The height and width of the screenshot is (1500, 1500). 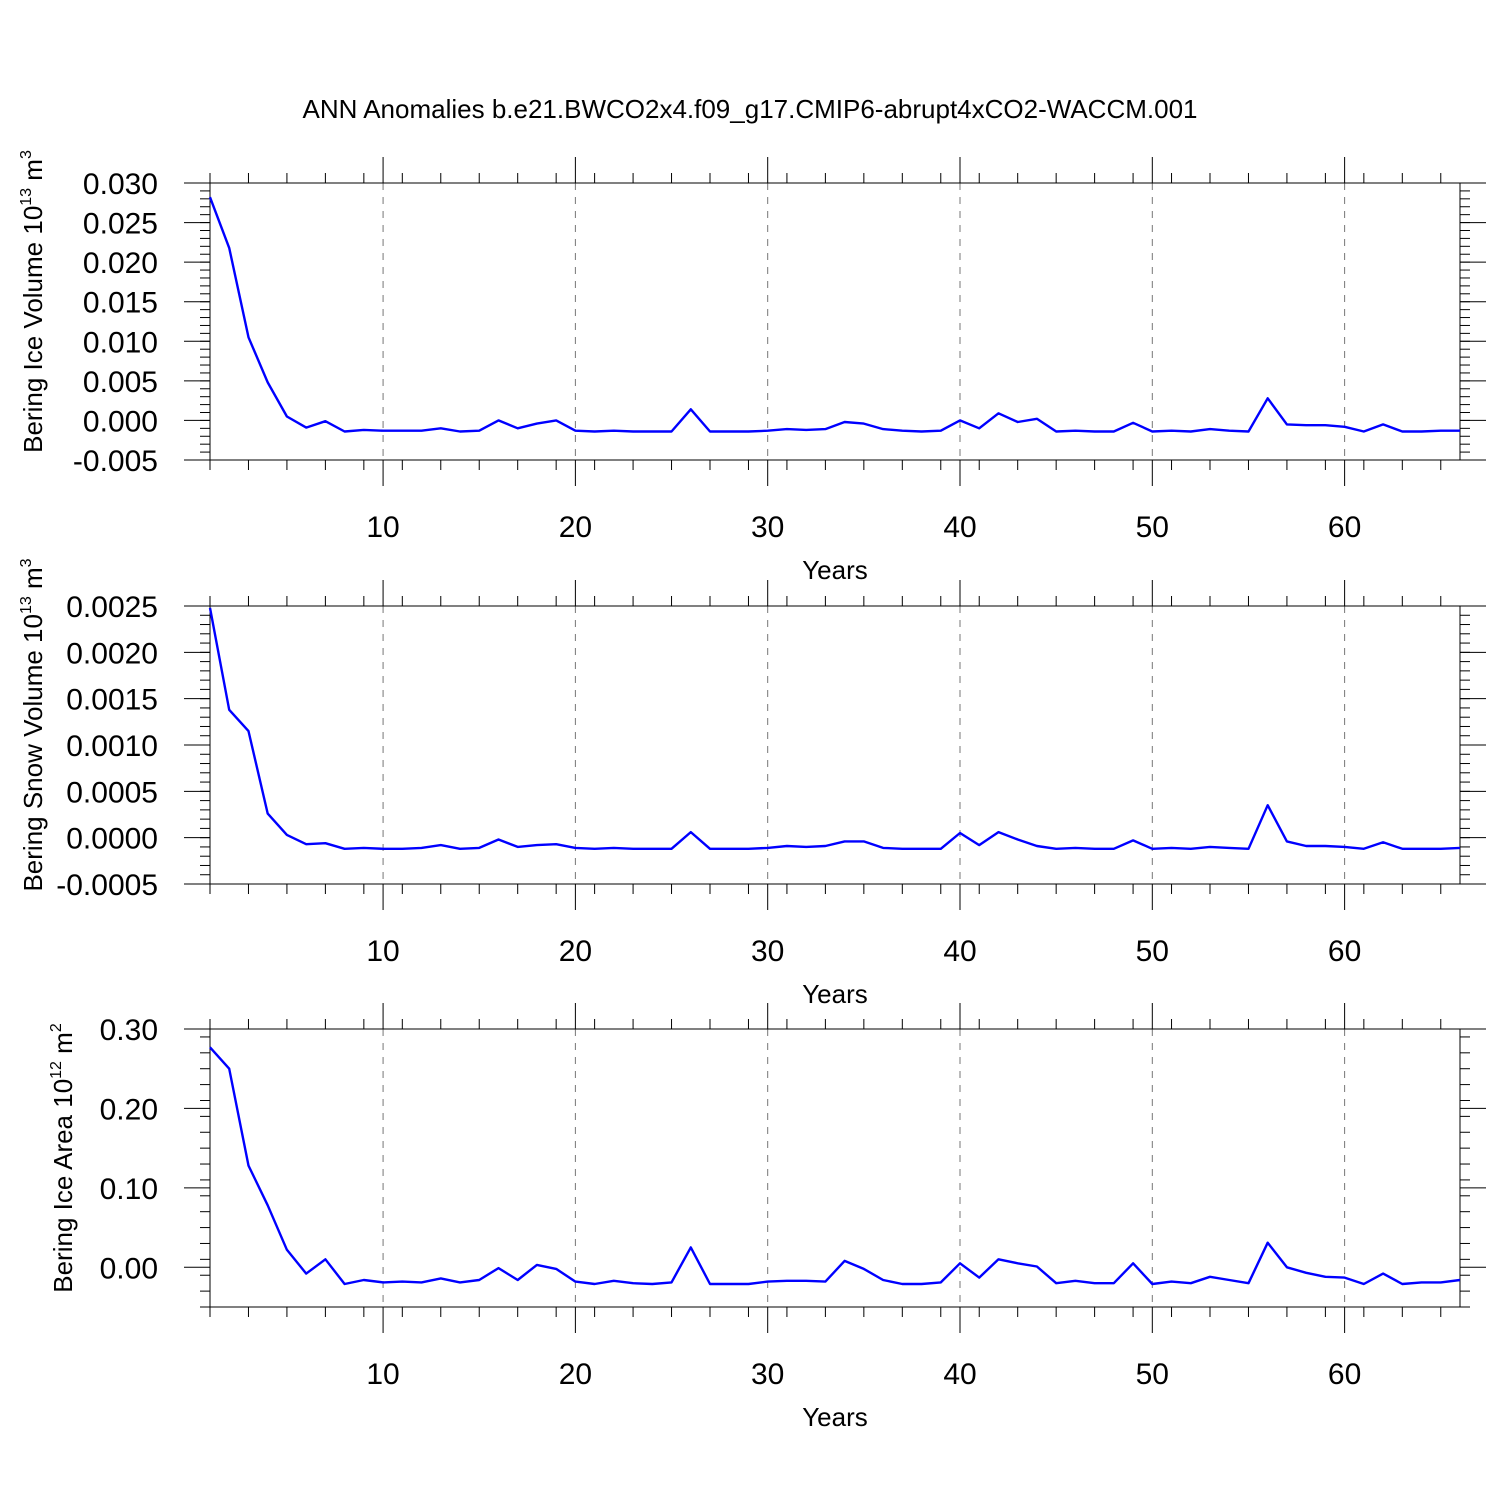 I want to click on y-tick-label: -0.005, so click(x=115, y=461).